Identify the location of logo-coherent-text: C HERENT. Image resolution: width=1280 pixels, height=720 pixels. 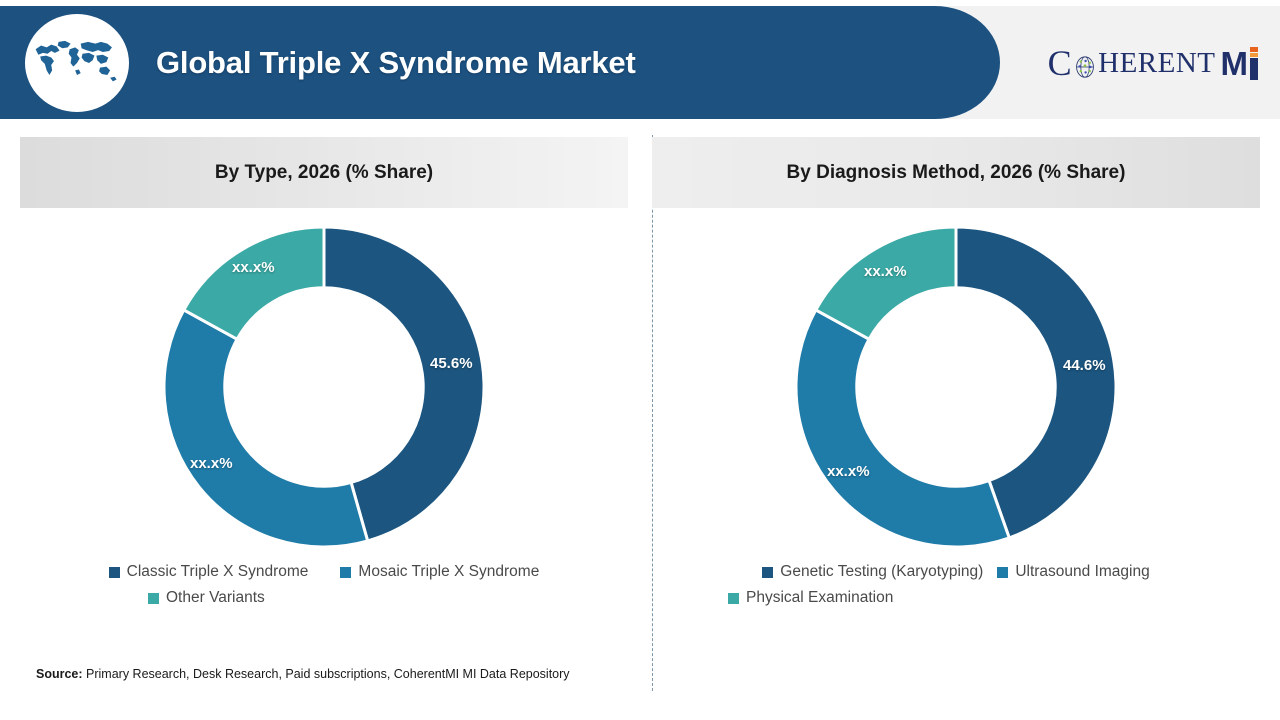
(1132, 63).